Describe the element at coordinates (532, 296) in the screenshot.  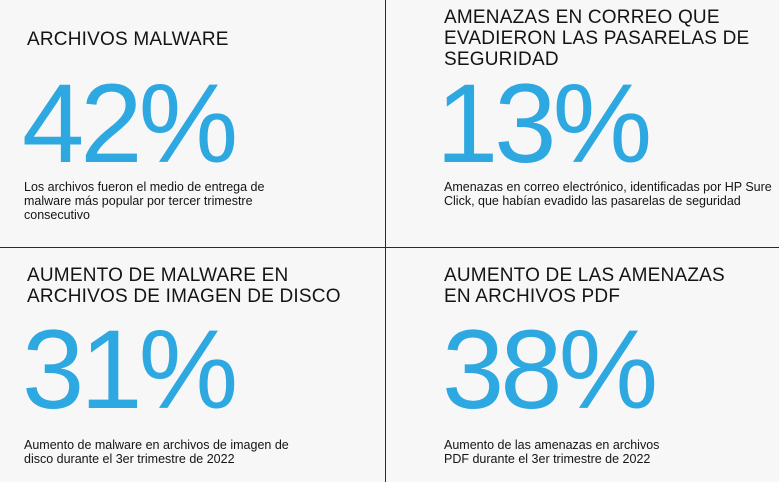
I see `card-title-line: EN ARCHIVOS PDF` at that location.